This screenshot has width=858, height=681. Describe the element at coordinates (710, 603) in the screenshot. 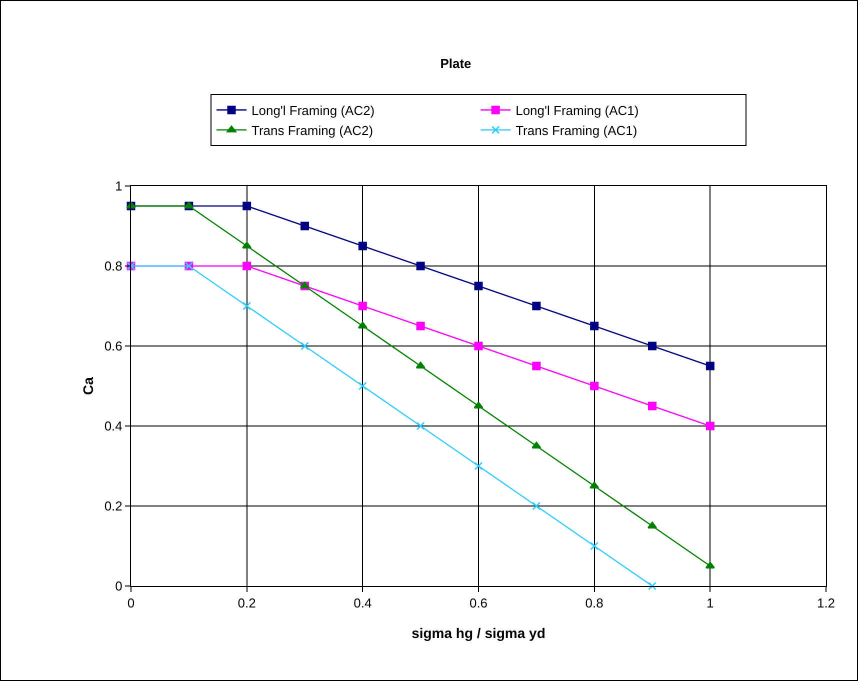

I see `x-tick-label: 1` at that location.